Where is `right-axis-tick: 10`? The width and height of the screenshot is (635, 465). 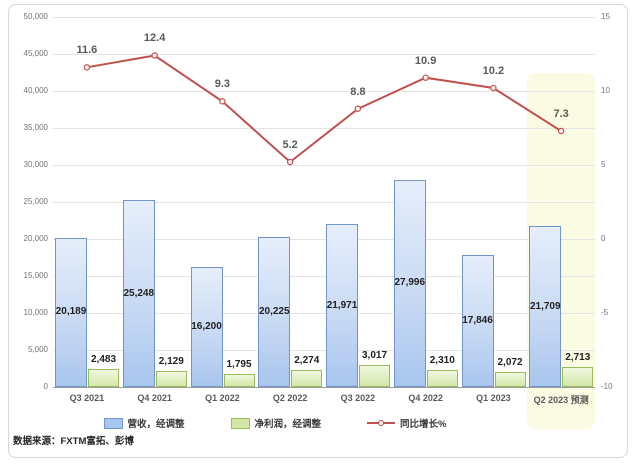
right-axis-tick: 10 is located at coordinates (605, 90).